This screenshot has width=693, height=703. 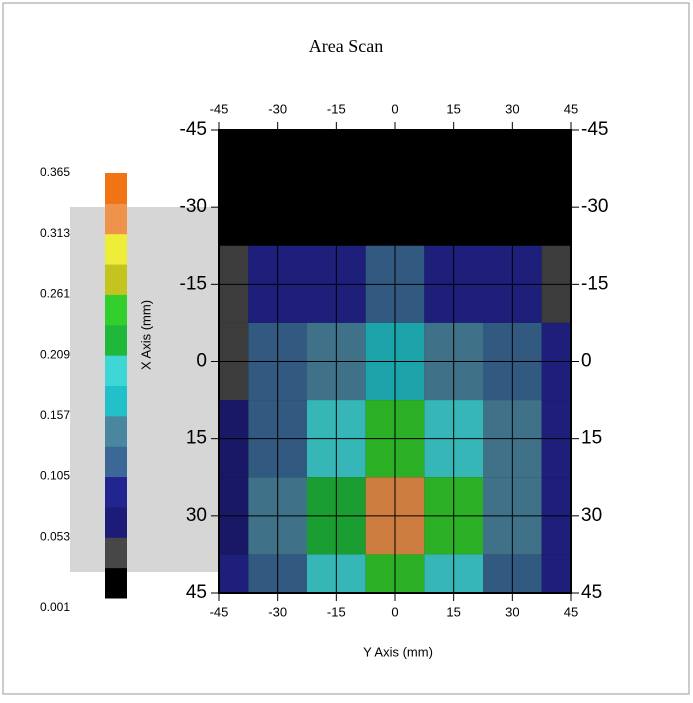 I want to click on x-tick-label-top: -30, so click(x=277, y=108).